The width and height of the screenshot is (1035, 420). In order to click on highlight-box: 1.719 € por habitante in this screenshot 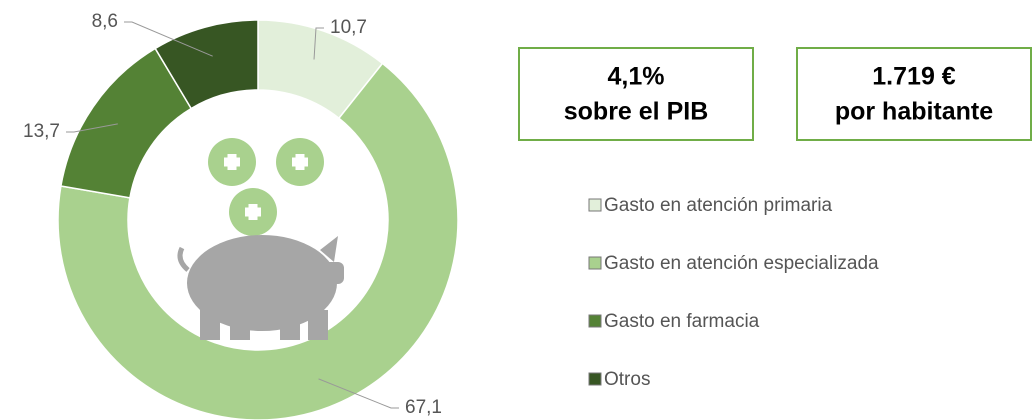, I will do `click(914, 94)`.